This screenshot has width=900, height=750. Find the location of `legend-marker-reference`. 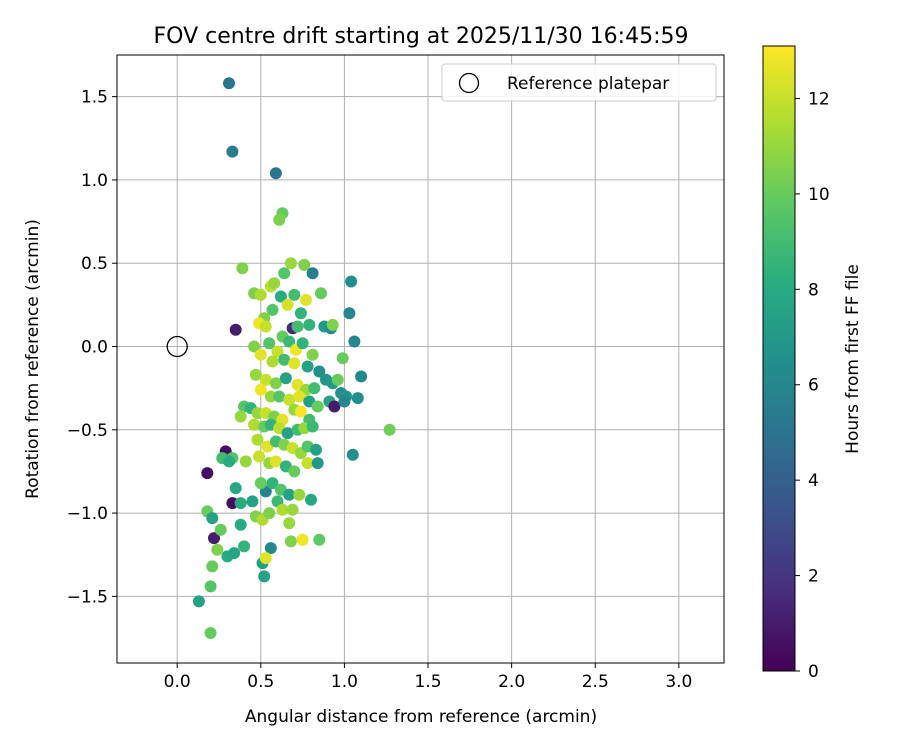

legend-marker-reference is located at coordinates (469, 83).